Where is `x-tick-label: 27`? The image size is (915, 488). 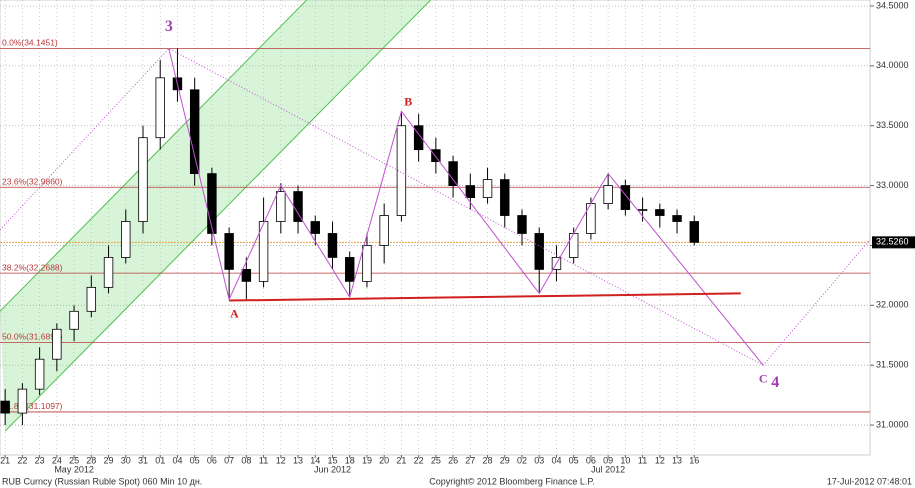
x-tick-label: 27 is located at coordinates (470, 460).